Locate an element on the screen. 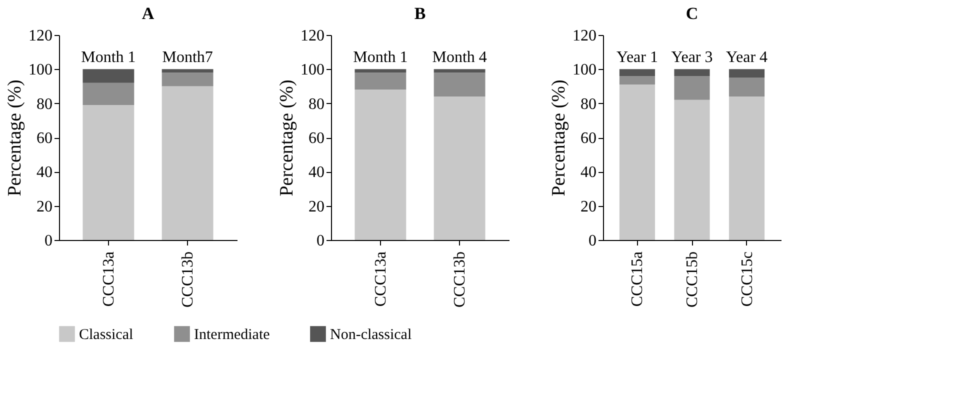 The height and width of the screenshot is (409, 965). annotation: Month7 is located at coordinates (187, 57).